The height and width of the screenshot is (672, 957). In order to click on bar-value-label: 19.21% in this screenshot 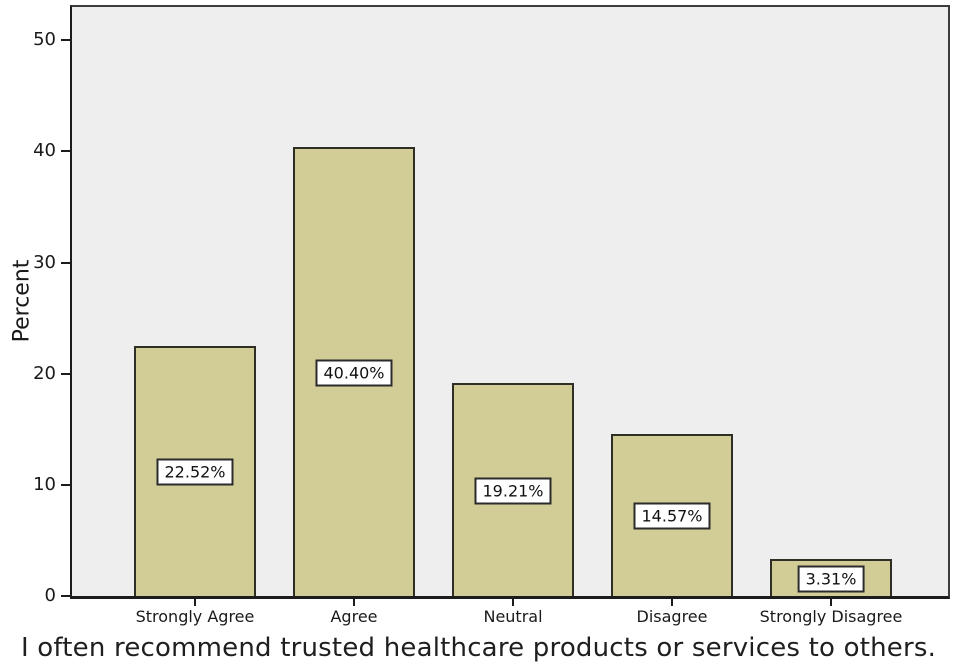, I will do `click(513, 490)`.